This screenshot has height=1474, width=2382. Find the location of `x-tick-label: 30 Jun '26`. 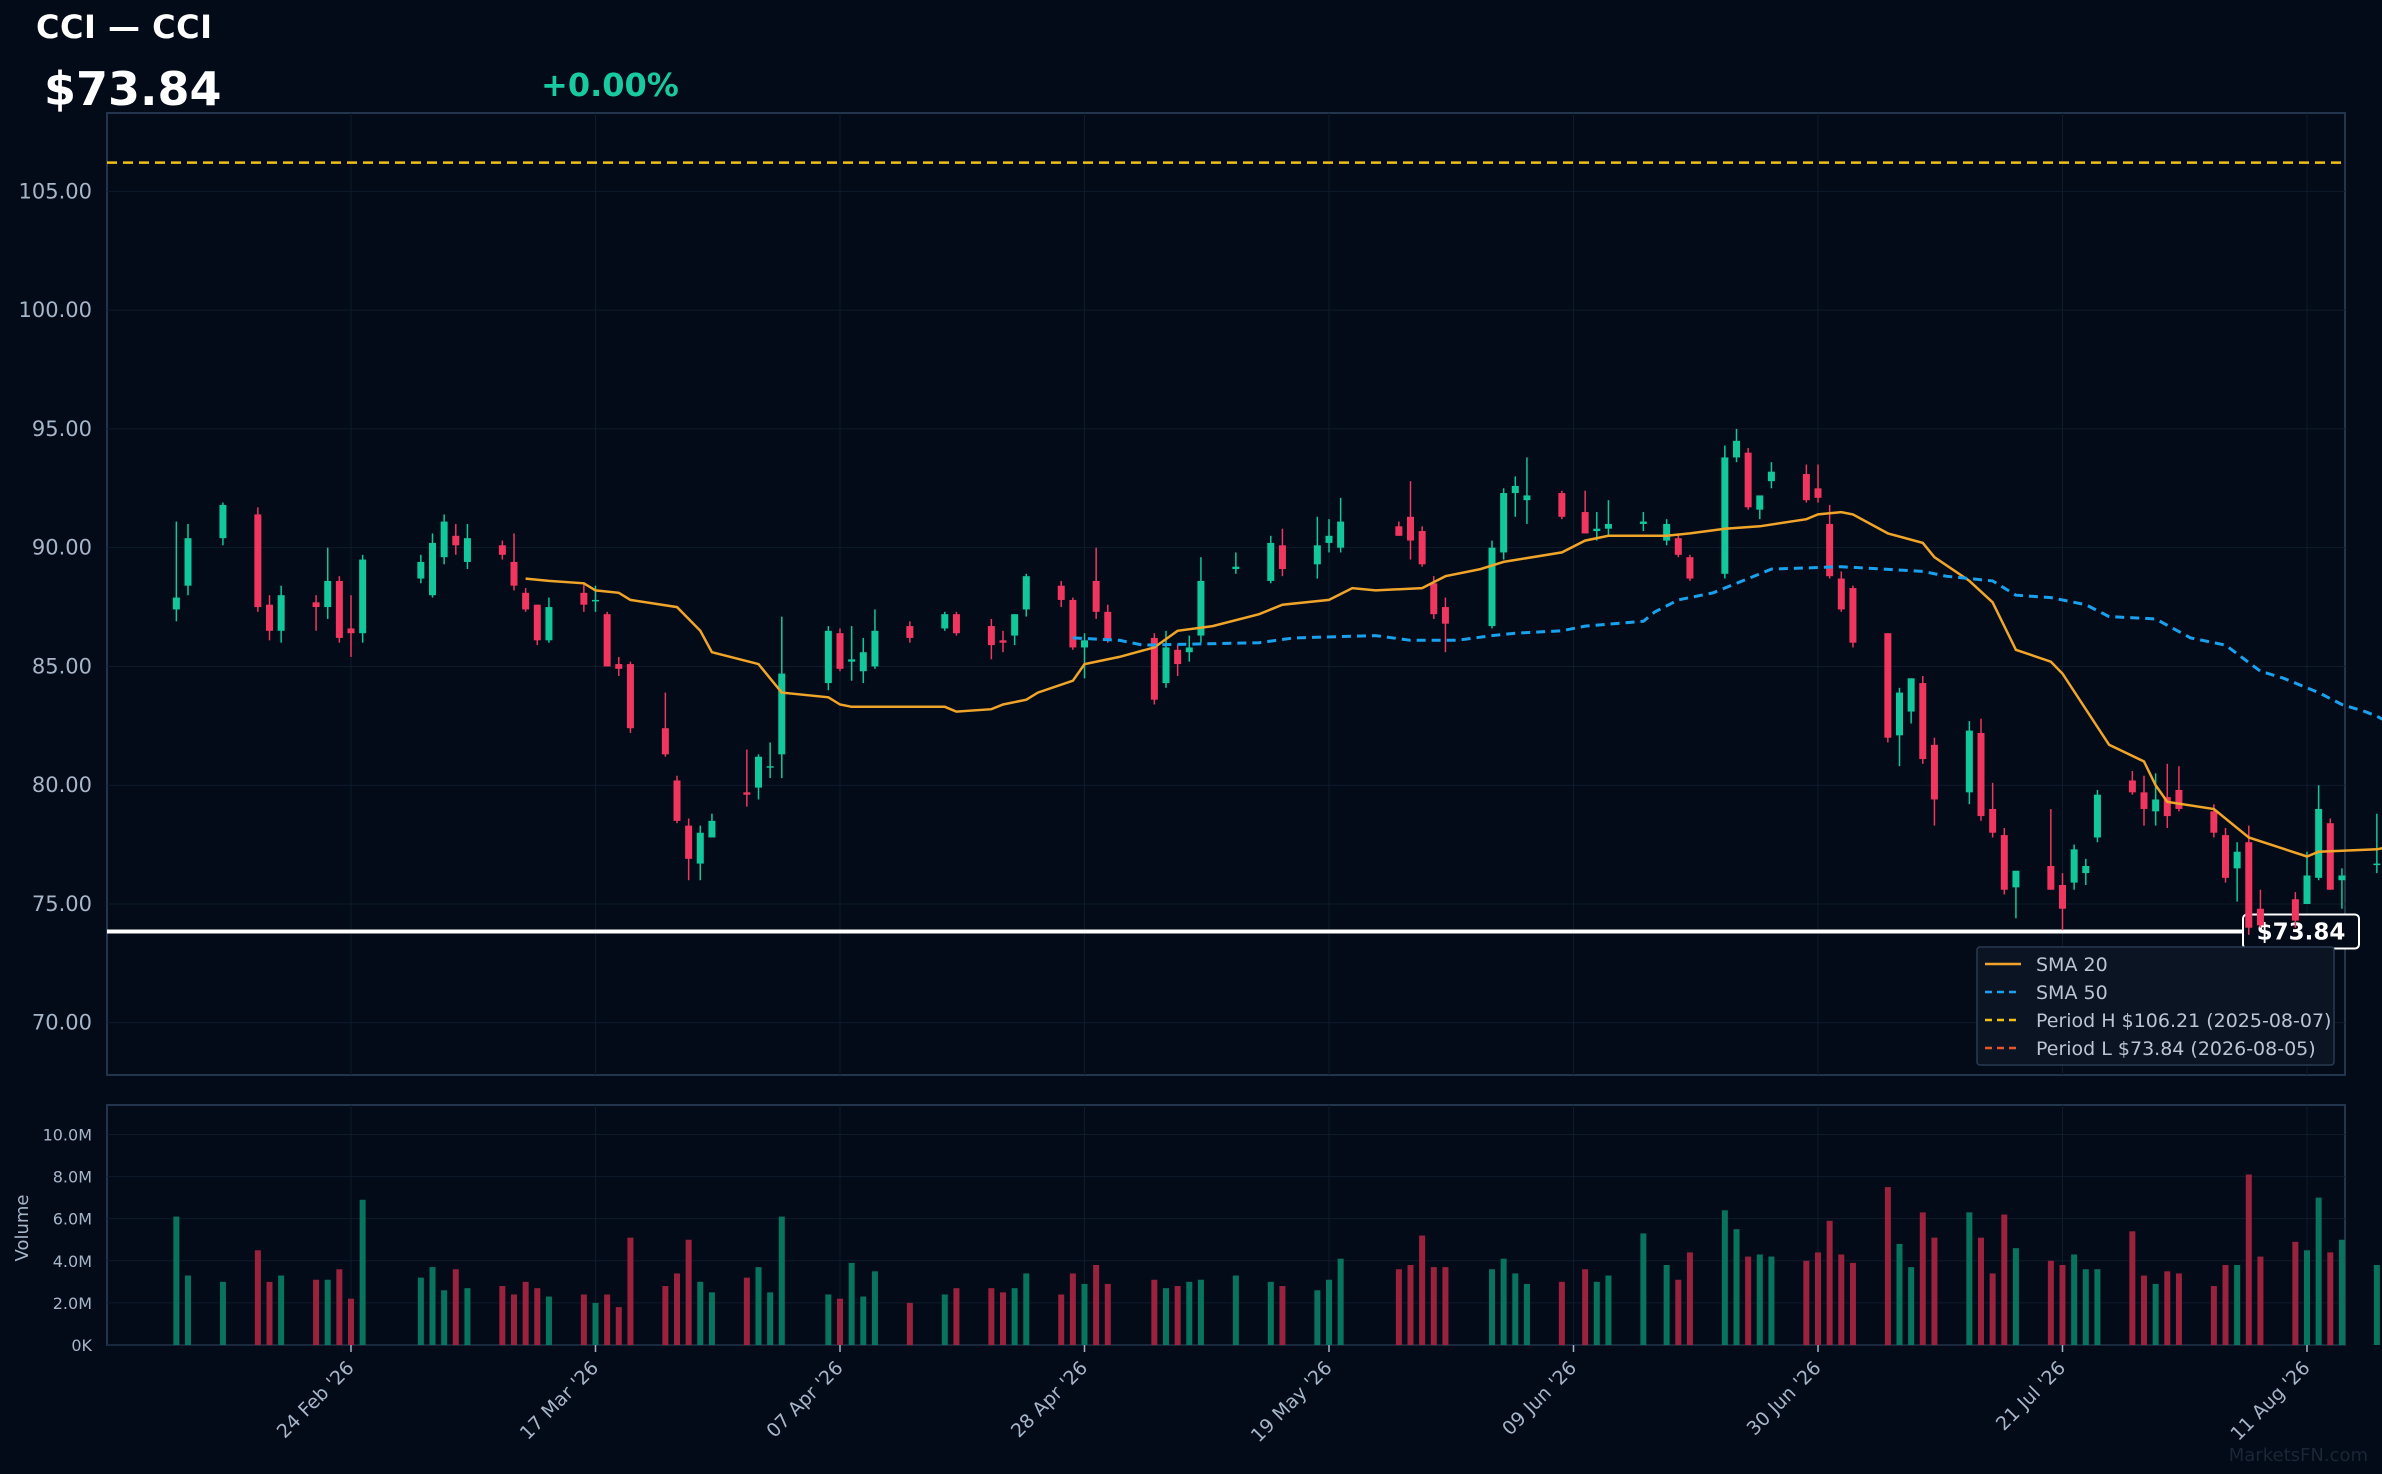

x-tick-label: 30 Jun '26 is located at coordinates (1784, 1398).